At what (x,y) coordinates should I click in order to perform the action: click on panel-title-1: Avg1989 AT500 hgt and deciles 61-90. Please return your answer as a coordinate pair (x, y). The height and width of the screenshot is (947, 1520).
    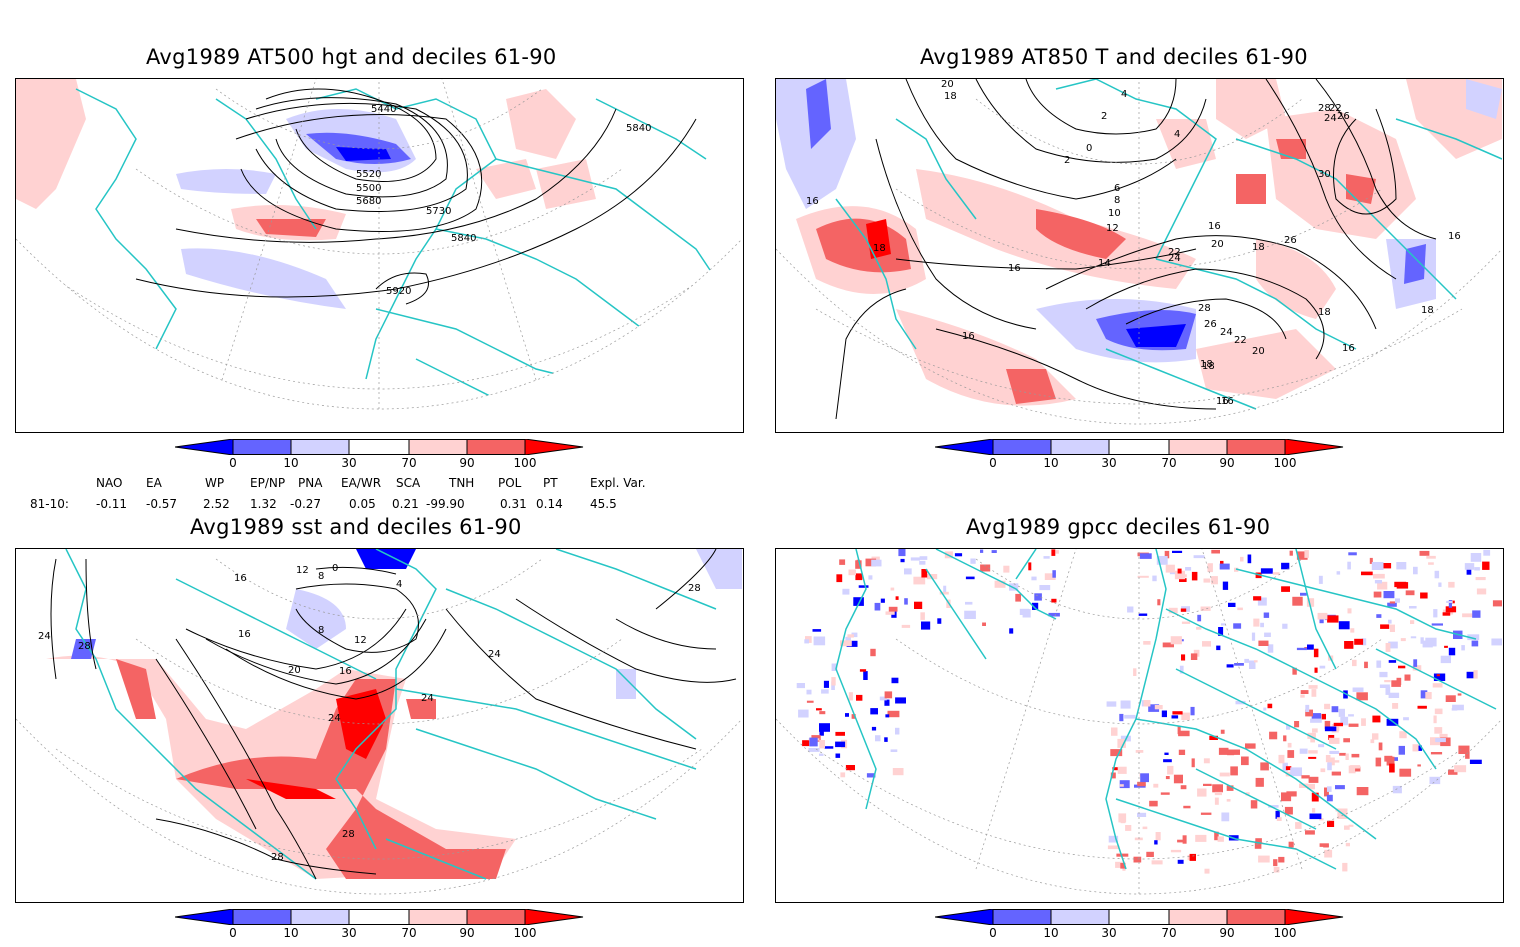
    Looking at the image, I should click on (351, 57).